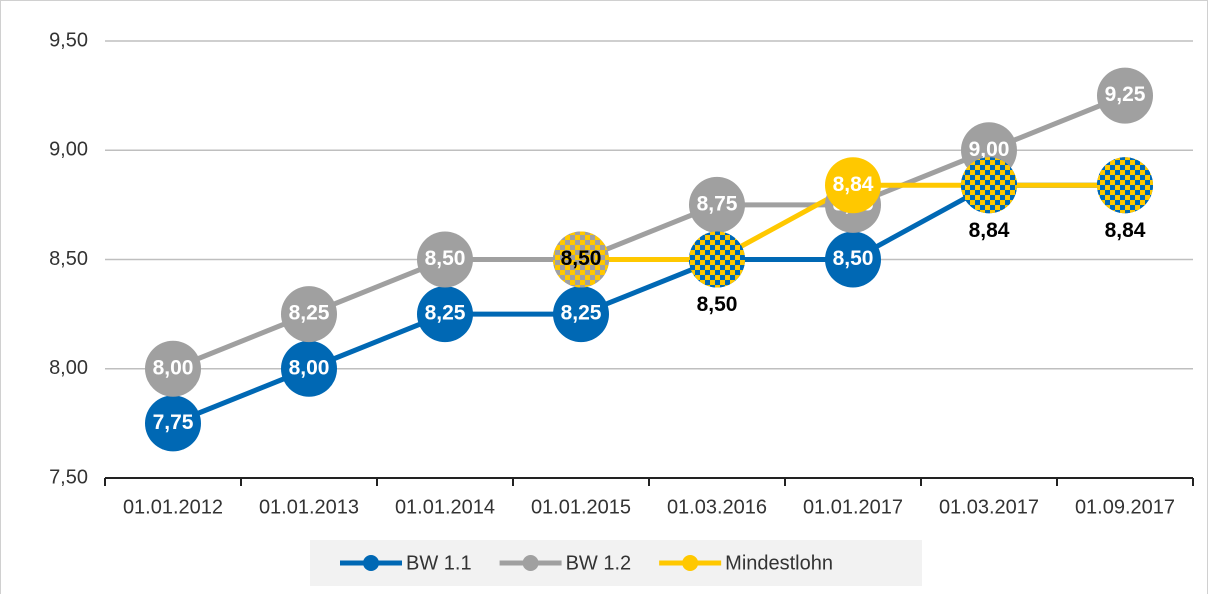  Describe the element at coordinates (1125, 507) in the screenshot. I see `x-tick-label: 01.09.2017` at that location.